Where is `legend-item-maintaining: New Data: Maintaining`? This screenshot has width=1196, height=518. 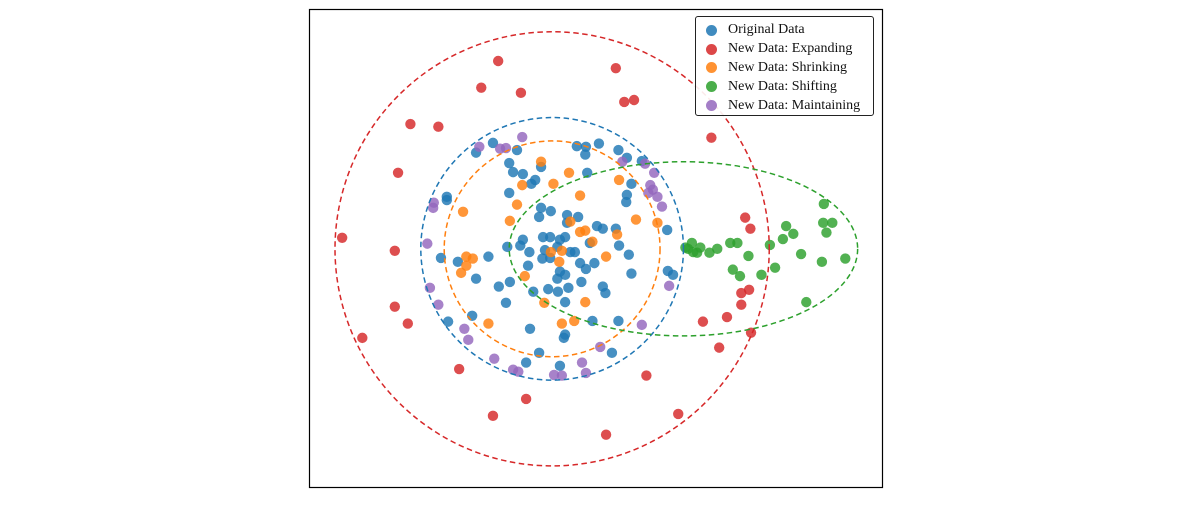
legend-item-maintaining: New Data: Maintaining is located at coordinates (789, 105).